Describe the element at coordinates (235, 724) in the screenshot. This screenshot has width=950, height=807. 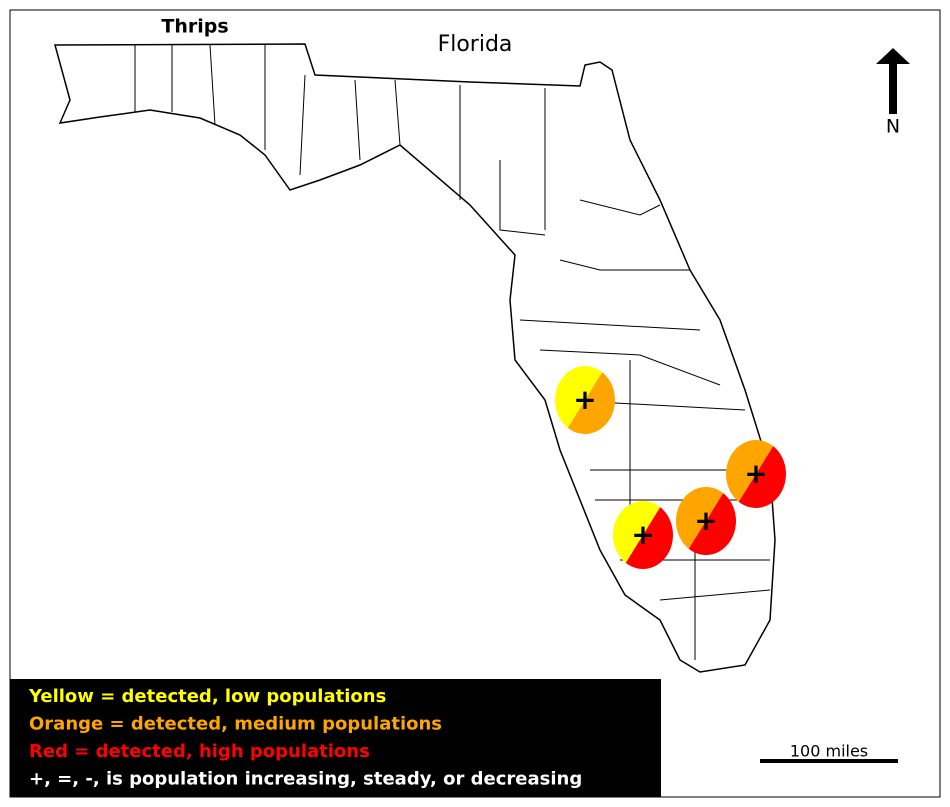
I see `legend-entry: Orange = detected, medium populations` at that location.